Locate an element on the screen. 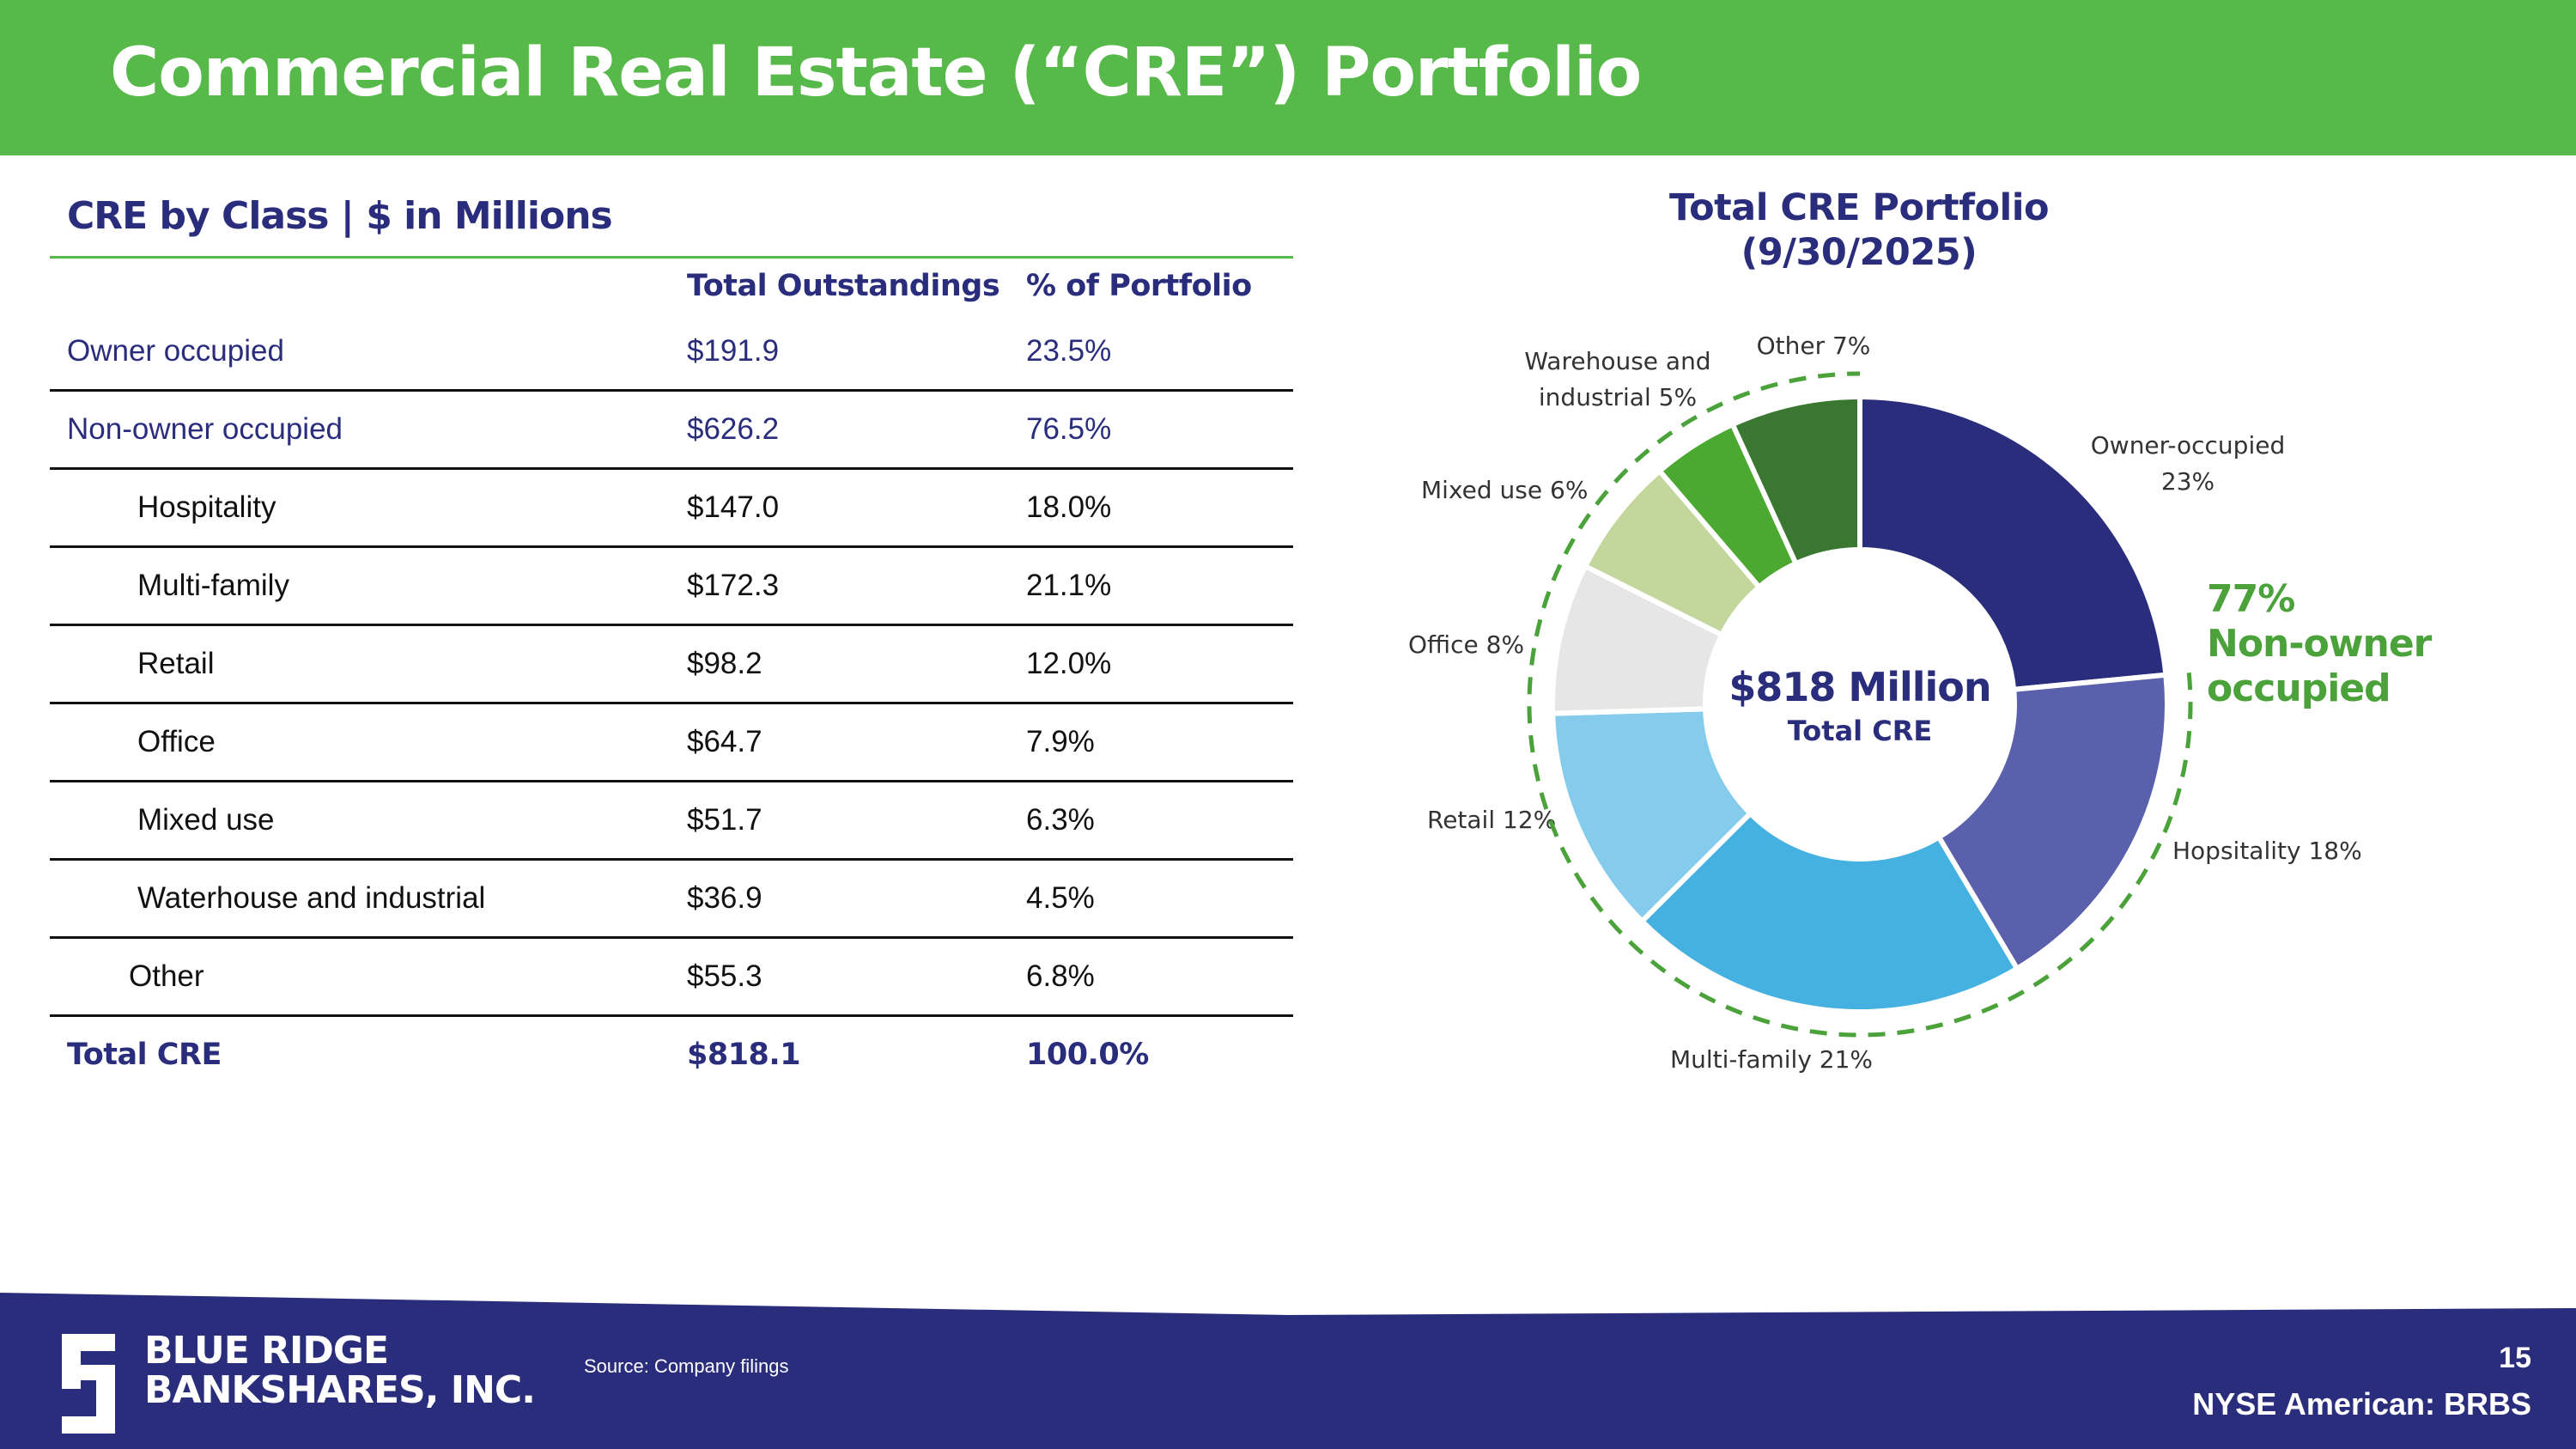  row-label: Retail is located at coordinates (176, 663).